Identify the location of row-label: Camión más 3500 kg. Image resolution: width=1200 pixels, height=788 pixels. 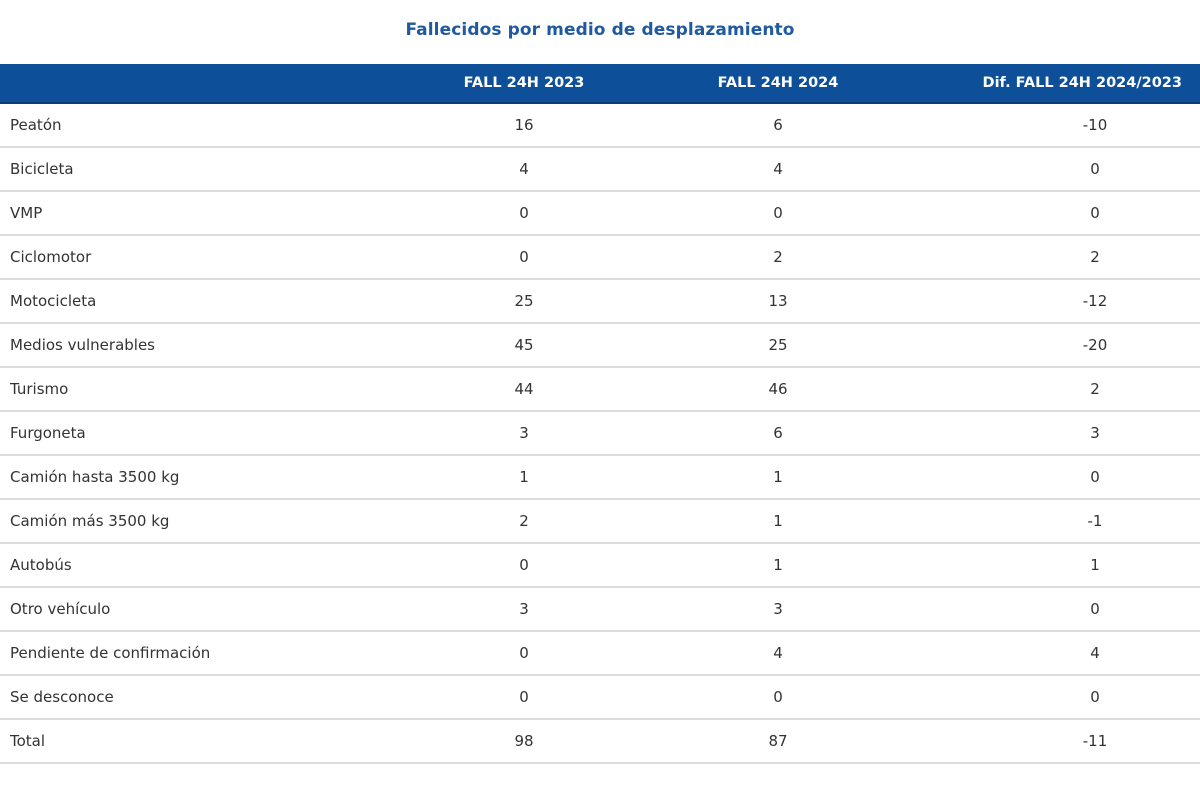
(90, 521).